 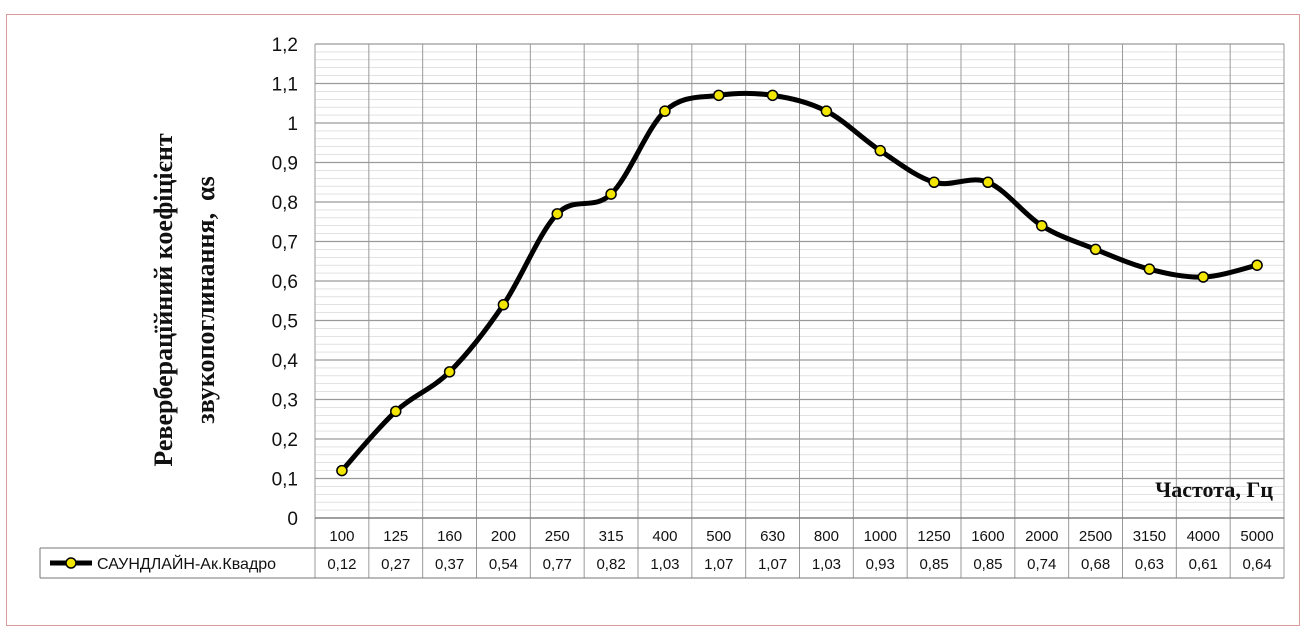 I want to click on y-tick-label: 0,7, so click(x=285, y=243).